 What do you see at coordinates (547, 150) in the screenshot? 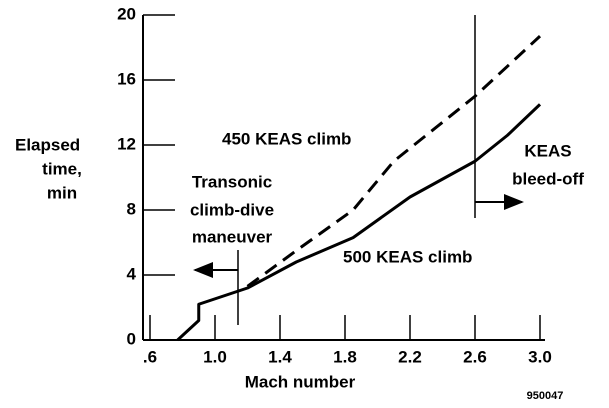
I see `annotation: KEAS` at bounding box center [547, 150].